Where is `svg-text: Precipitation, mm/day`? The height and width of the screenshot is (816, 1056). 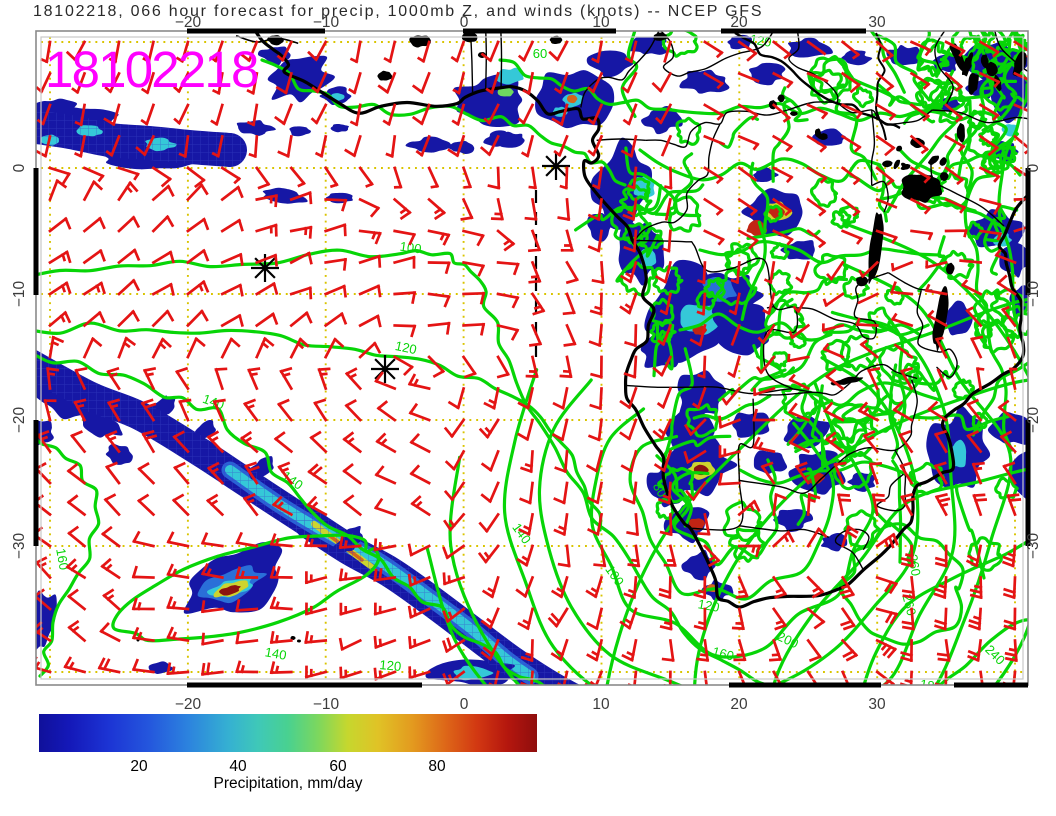 svg-text: Precipitation, mm/day is located at coordinates (287, 783).